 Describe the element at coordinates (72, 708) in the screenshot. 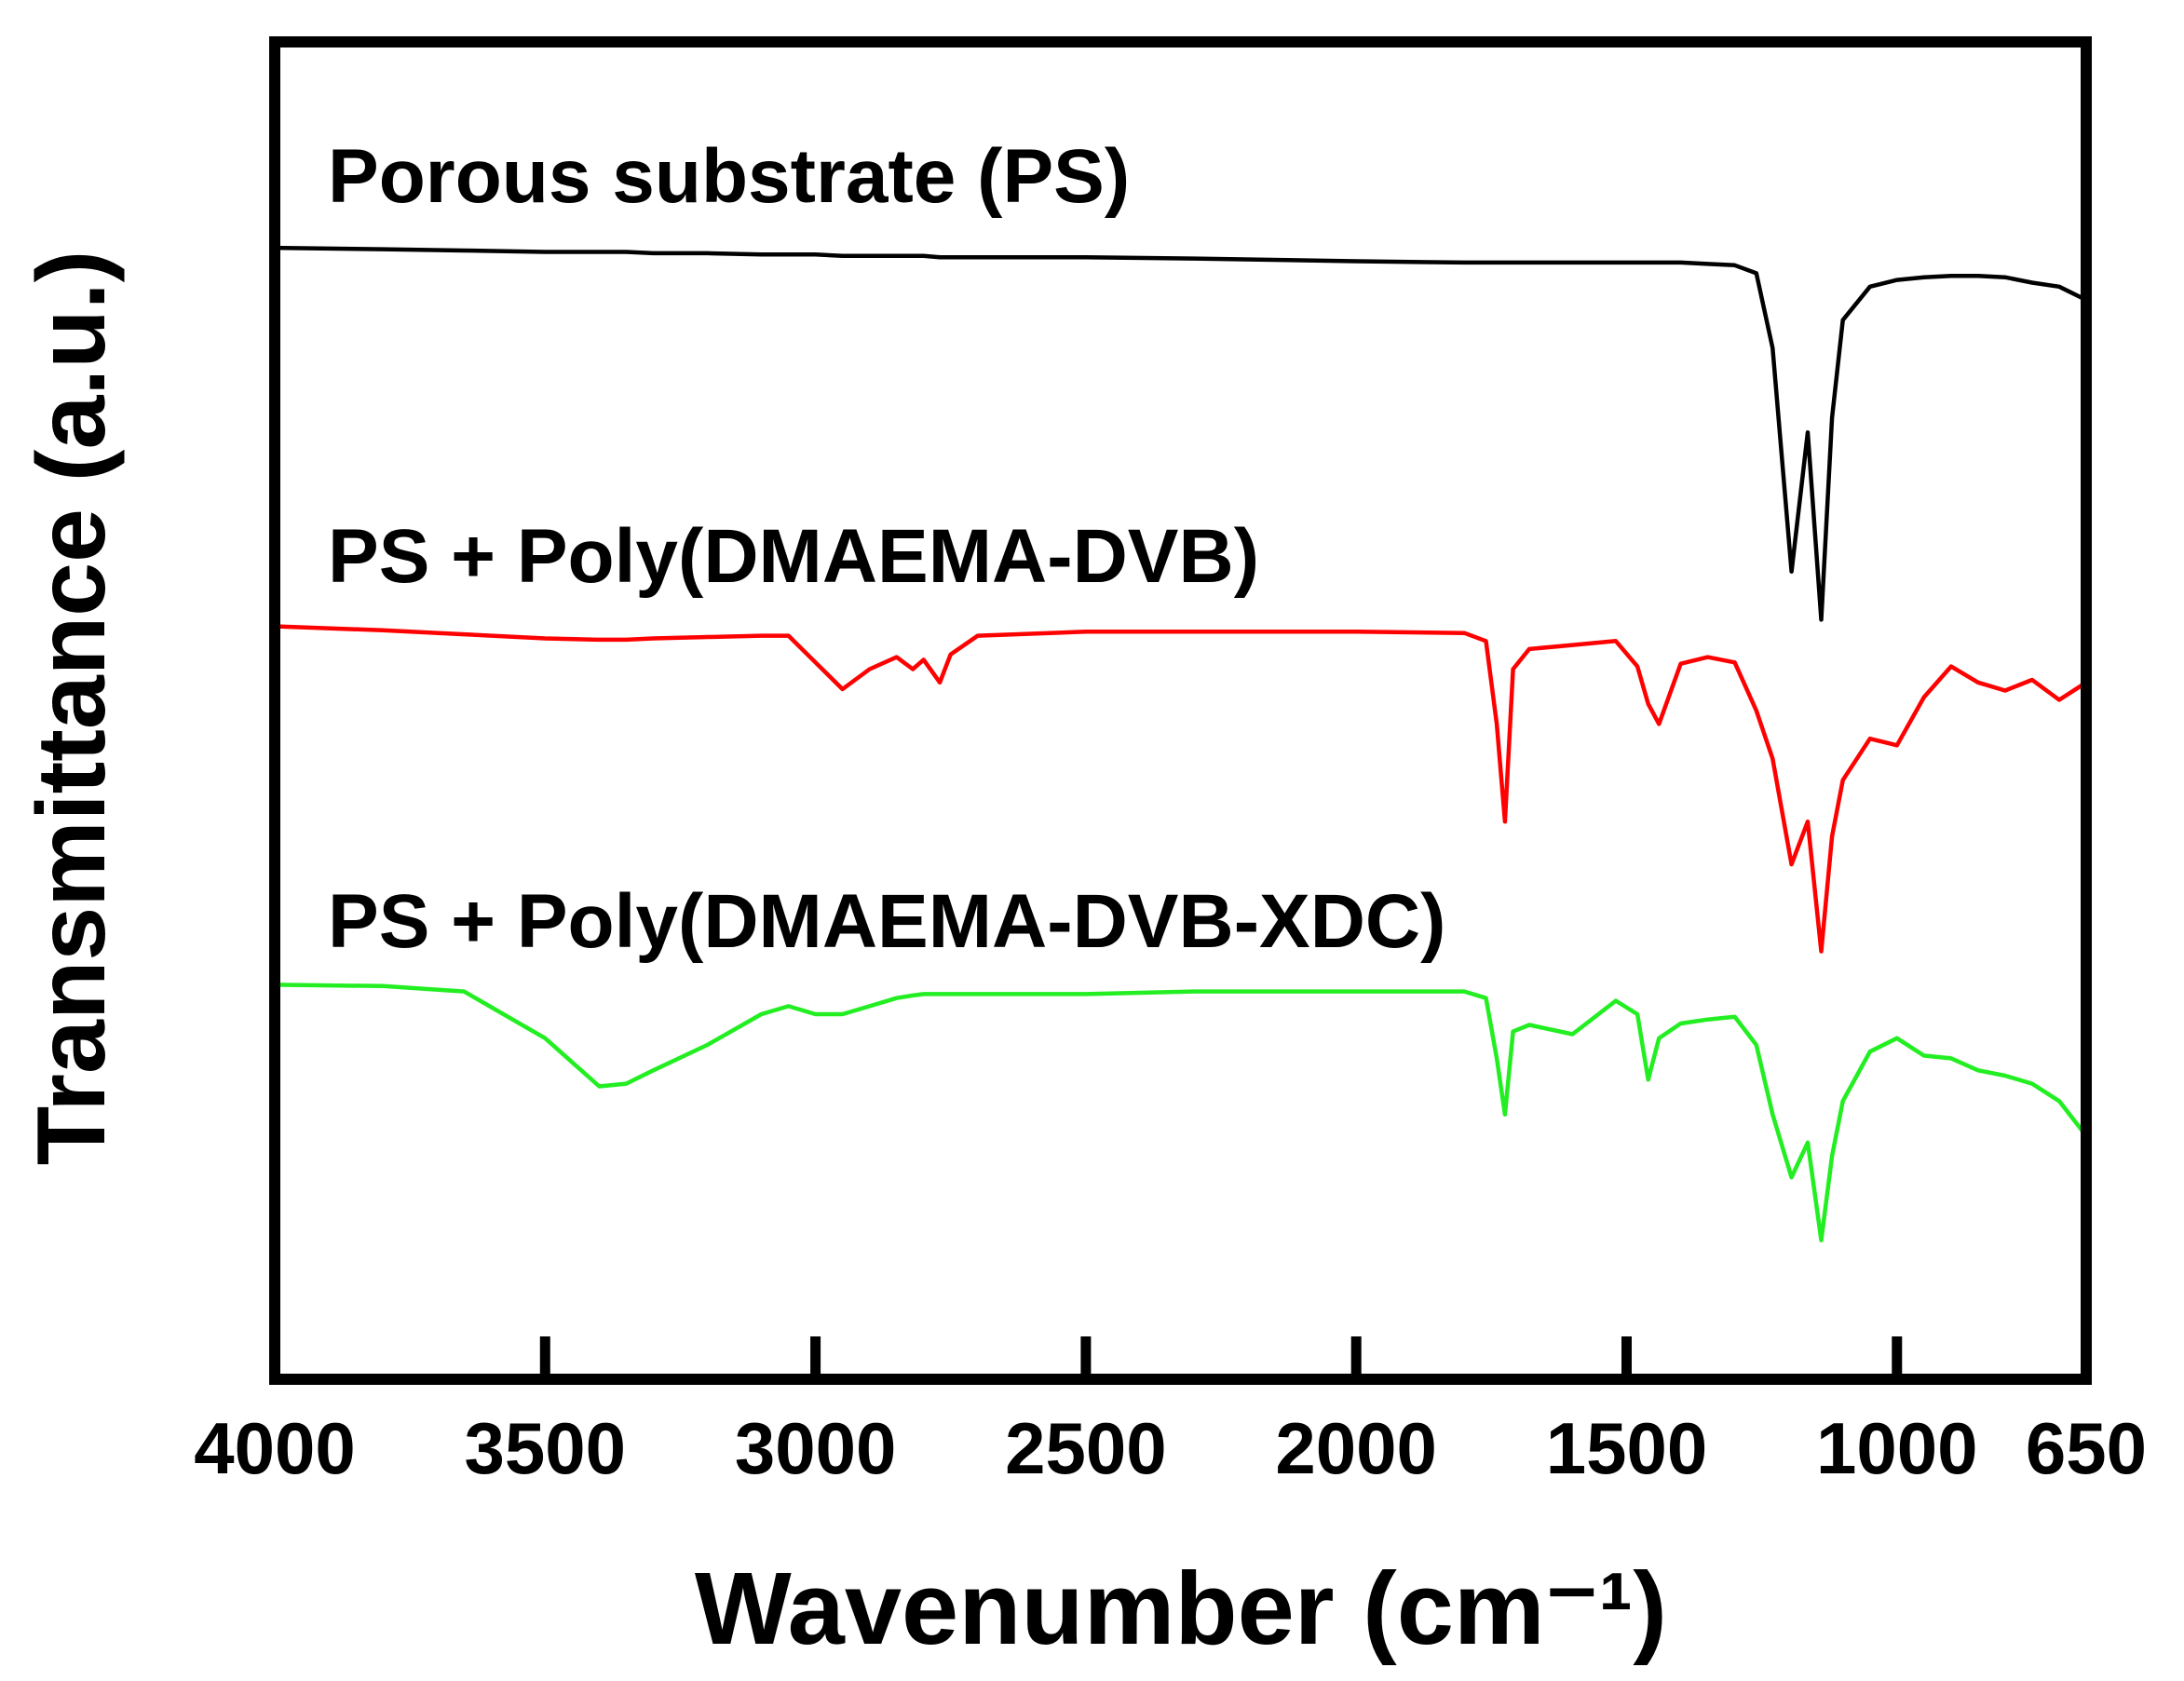

I see `y-axis-label: Transmittance (a.u.)` at that location.